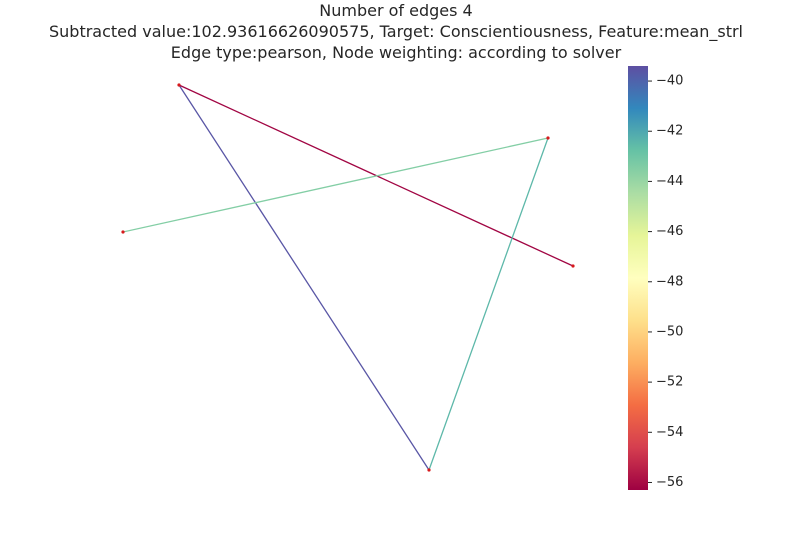 The image size is (800, 550). Describe the element at coordinates (429, 470) in the screenshot. I see `node-n3` at that location.